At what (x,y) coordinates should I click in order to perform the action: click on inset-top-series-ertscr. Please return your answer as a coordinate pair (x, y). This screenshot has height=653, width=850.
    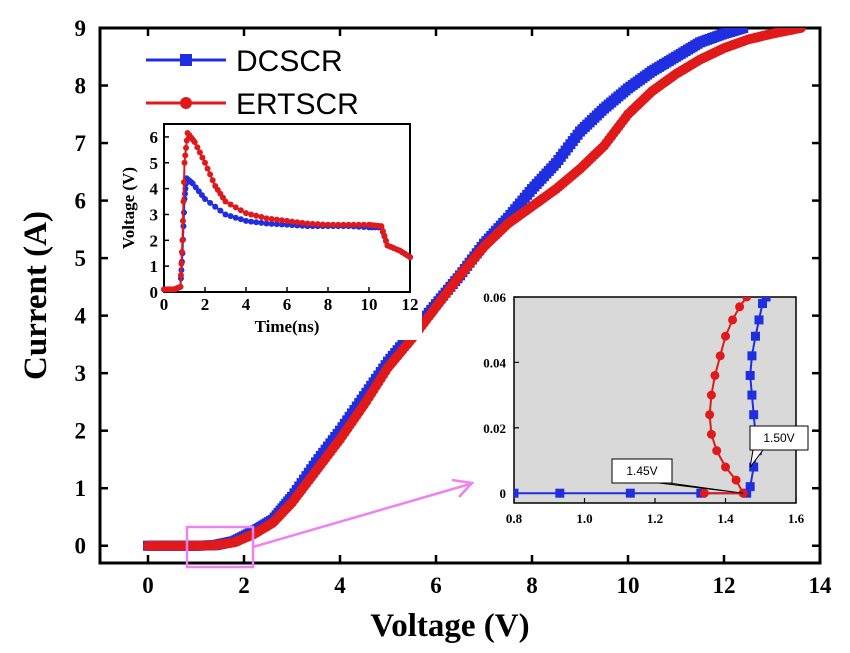
    Looking at the image, I should click on (287, 211).